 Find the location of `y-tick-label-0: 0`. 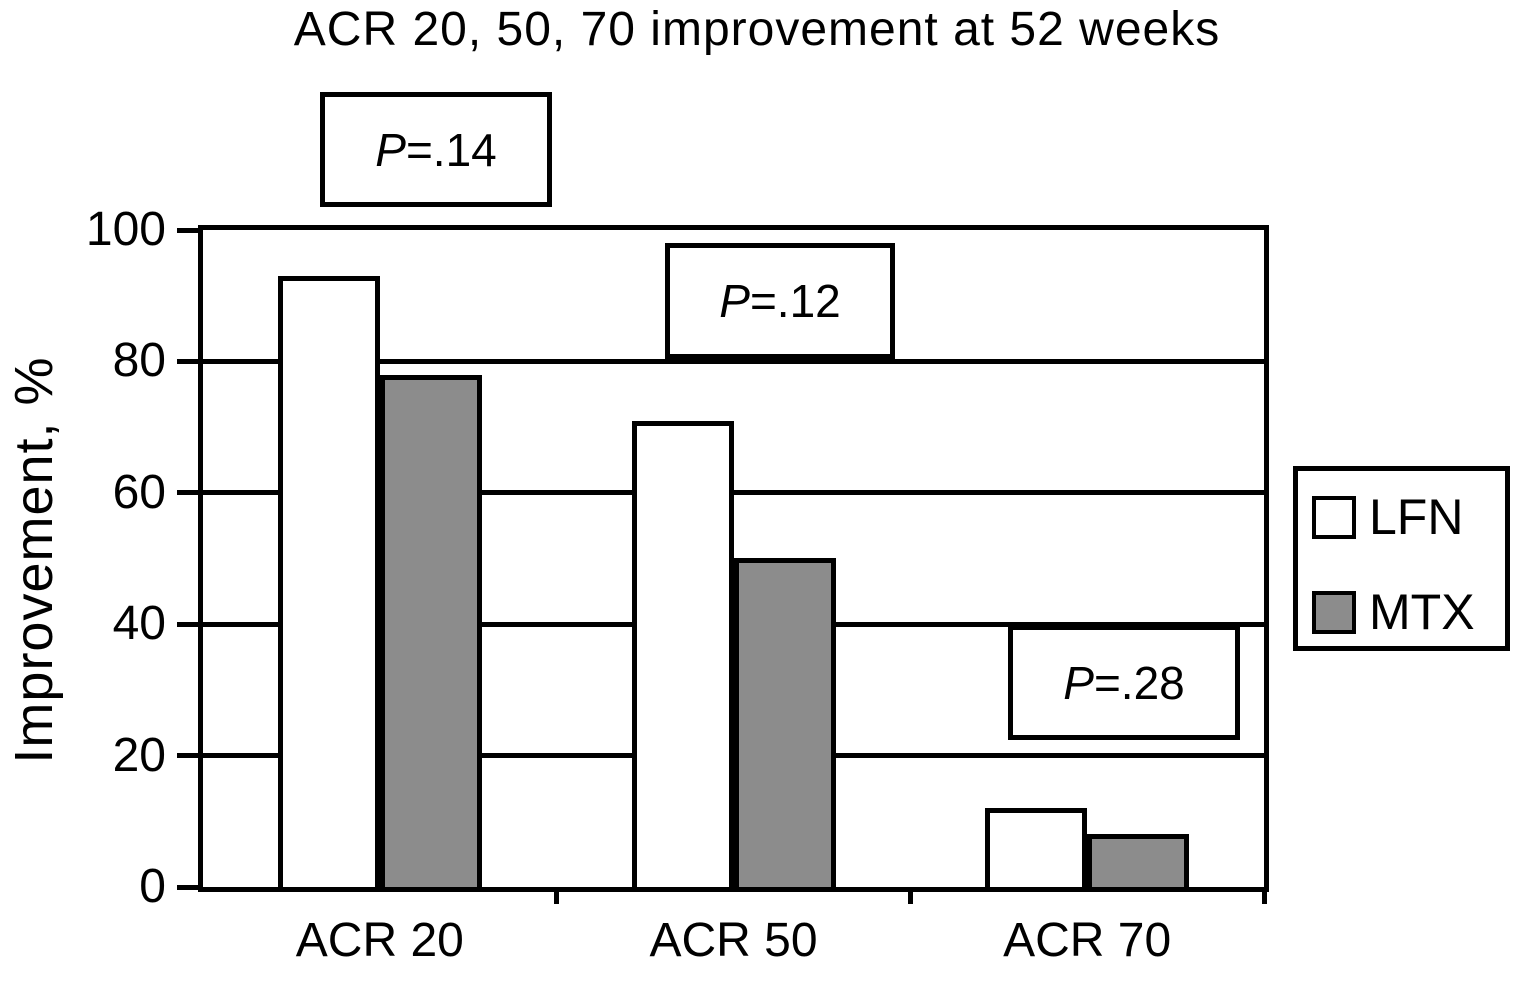

y-tick-label-0: 0 is located at coordinates (152, 886).